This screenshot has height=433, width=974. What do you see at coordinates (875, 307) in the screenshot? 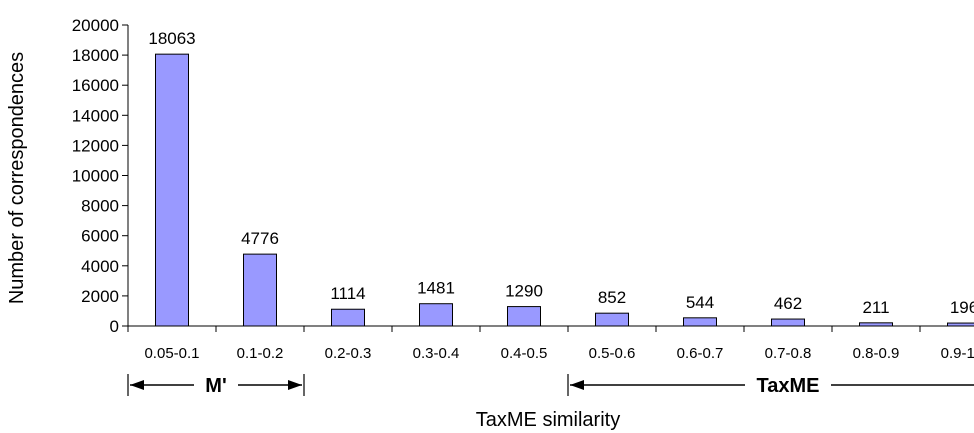
I see `data-label: 211` at bounding box center [875, 307].